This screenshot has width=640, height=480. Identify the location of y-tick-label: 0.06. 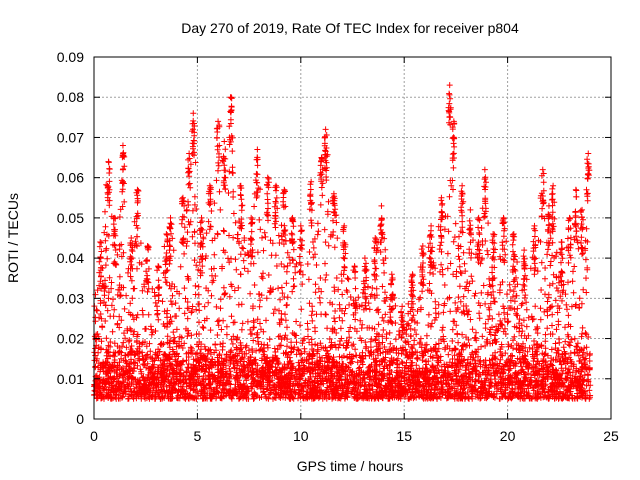
(70, 178).